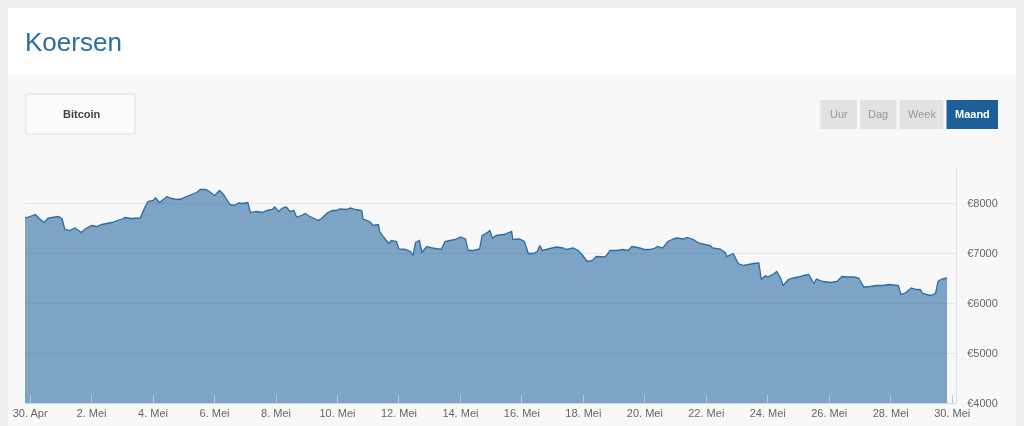 The width and height of the screenshot is (1024, 426). What do you see at coordinates (30, 413) in the screenshot?
I see `x-tick-label: 30. Apr` at bounding box center [30, 413].